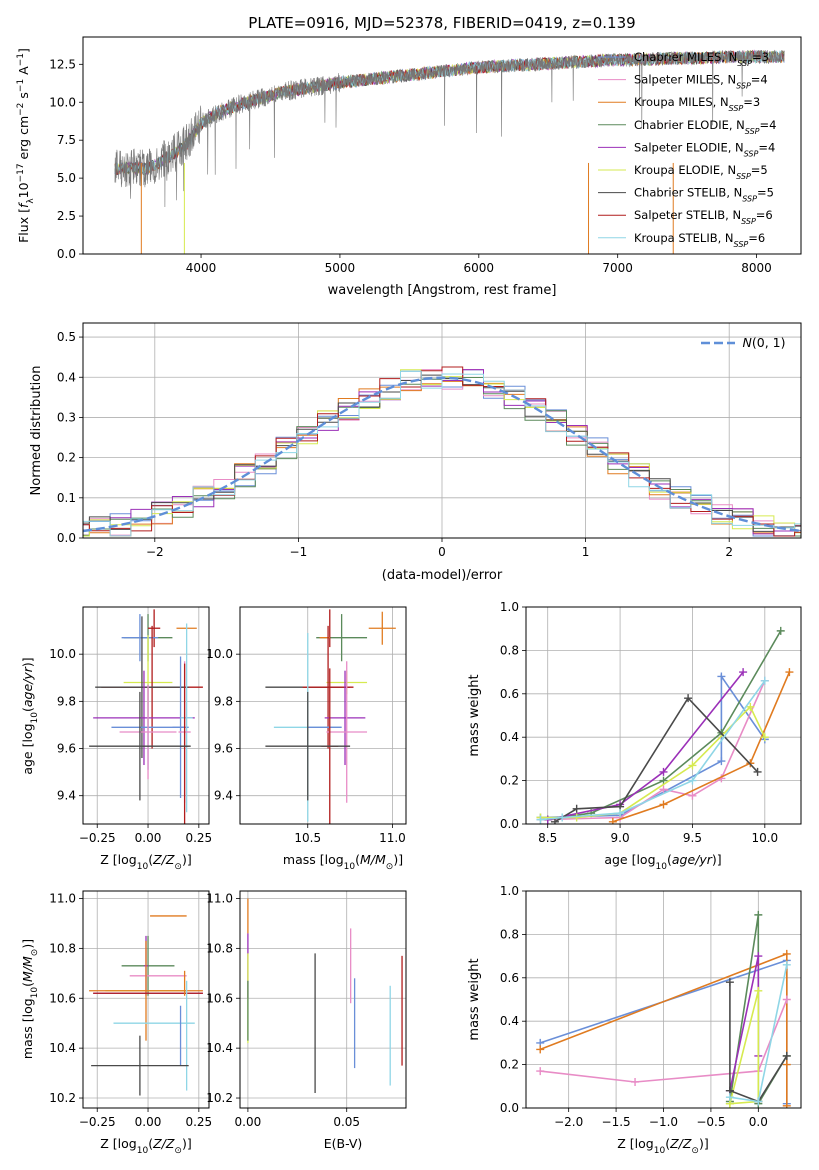  Describe the element at coordinates (442, 290) in the screenshot. I see `x-axis-label: wavelength [Angstrom, rest frame]` at that location.